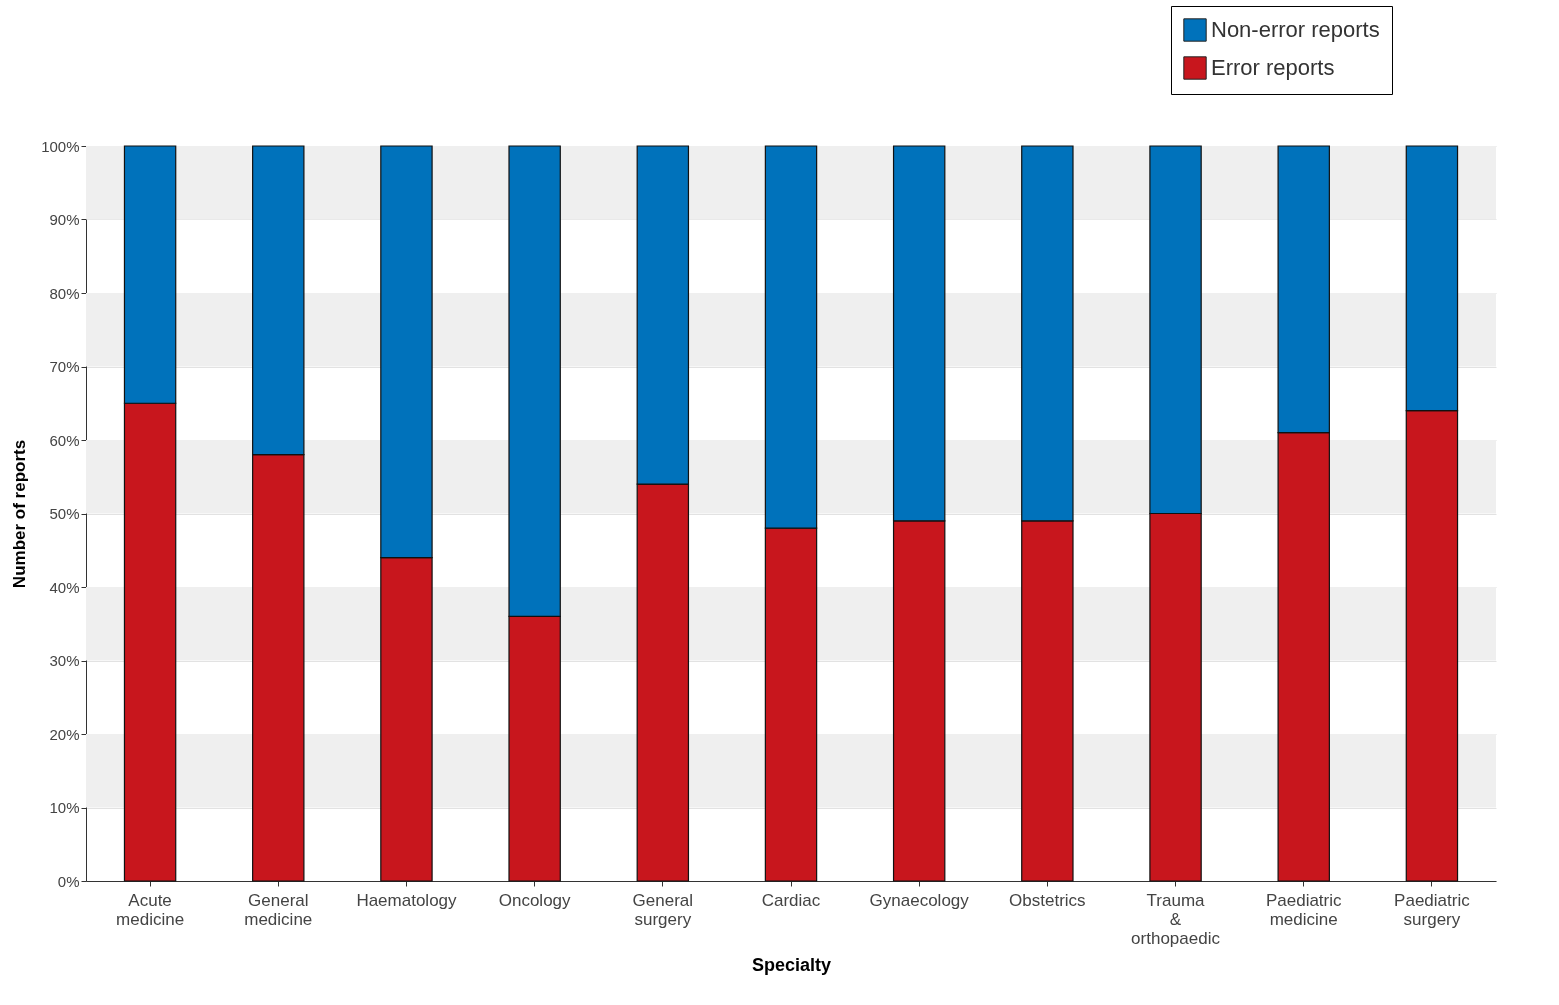 The height and width of the screenshot is (1005, 1559). Describe the element at coordinates (791, 900) in the screenshot. I see `x-tick-label: Cardiac` at that location.